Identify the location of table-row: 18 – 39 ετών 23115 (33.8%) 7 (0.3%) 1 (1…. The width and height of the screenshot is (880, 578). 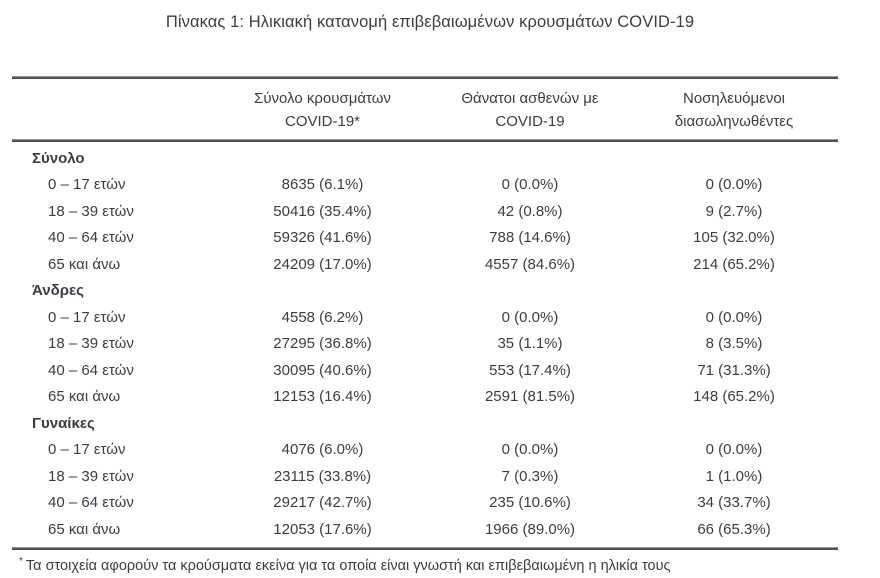
(425, 476).